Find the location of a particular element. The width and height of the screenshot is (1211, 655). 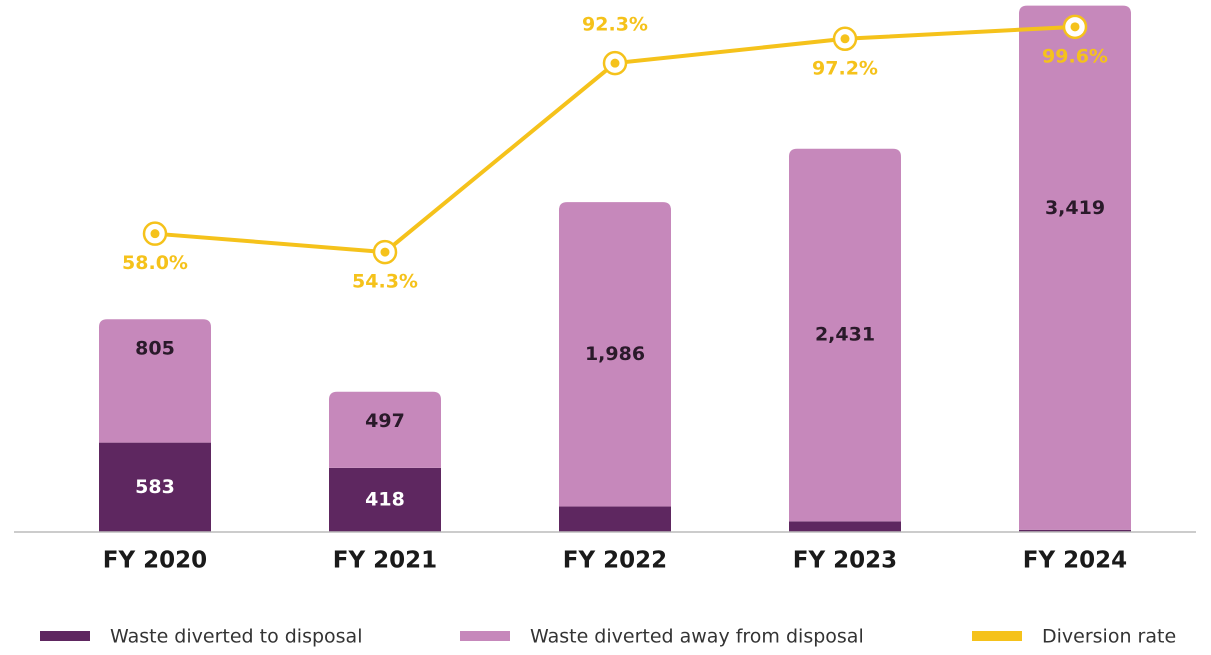

x-tick-label: FY 2021 is located at coordinates (385, 561).